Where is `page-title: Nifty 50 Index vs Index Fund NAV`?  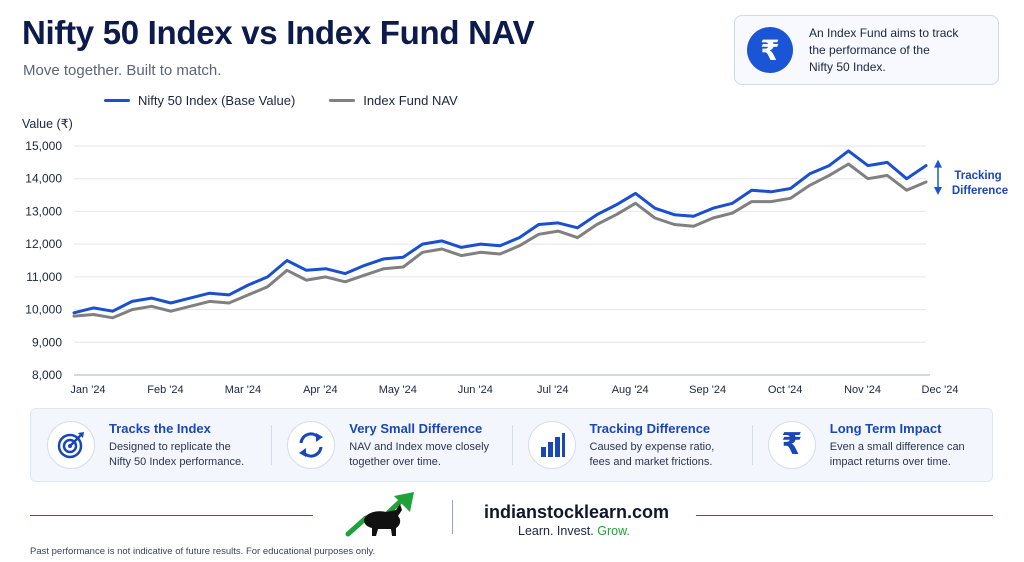 page-title: Nifty 50 Index vs Index Fund NAV is located at coordinates (278, 32).